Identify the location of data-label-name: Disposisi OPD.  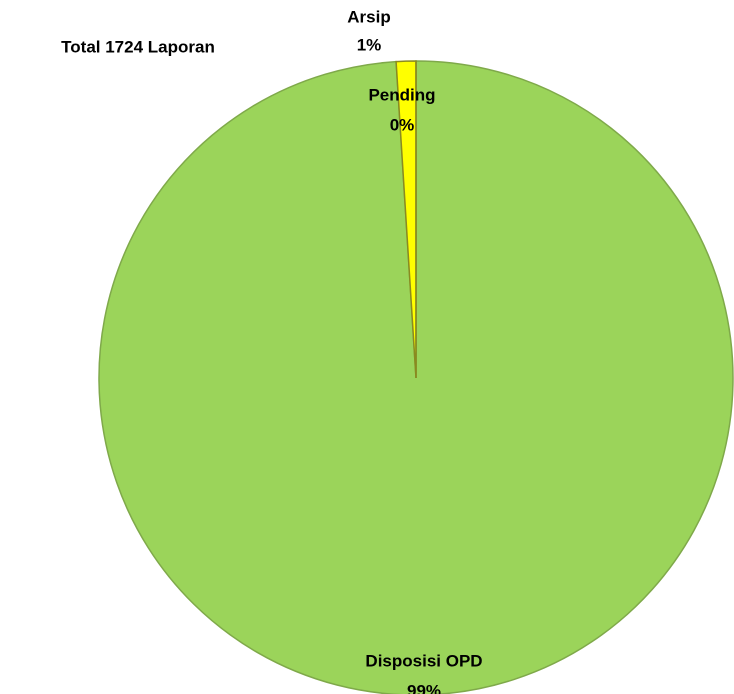
(423, 660).